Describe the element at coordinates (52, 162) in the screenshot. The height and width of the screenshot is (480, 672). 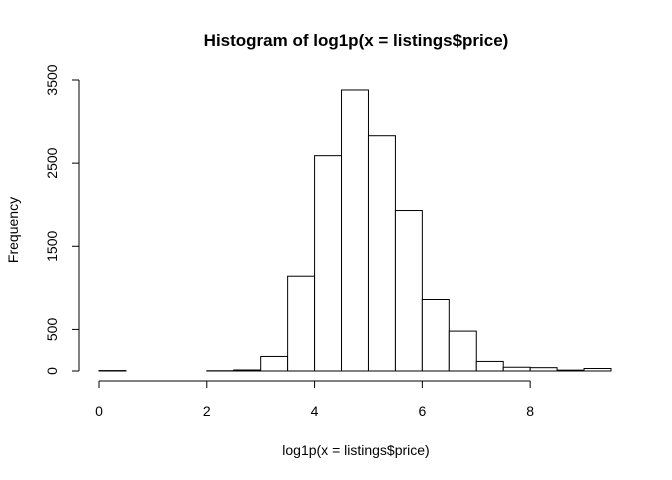
I see `y-tick-label: 2500` at that location.